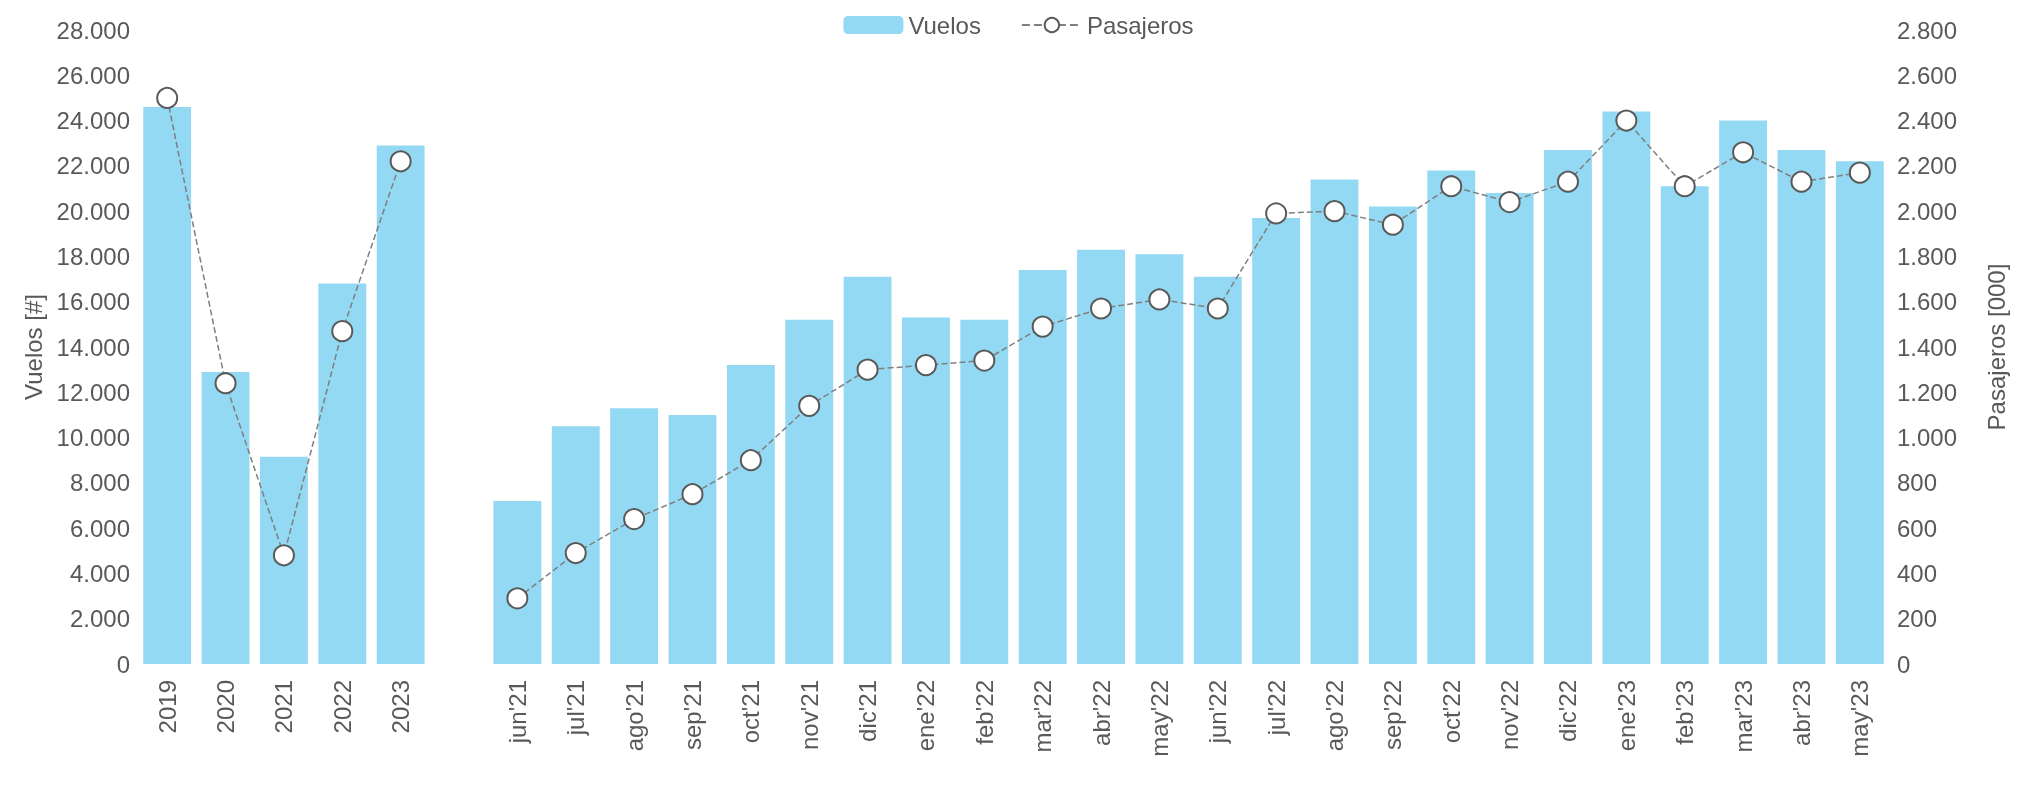  I want to click on y-tick-label: 16.000, so click(93, 302).